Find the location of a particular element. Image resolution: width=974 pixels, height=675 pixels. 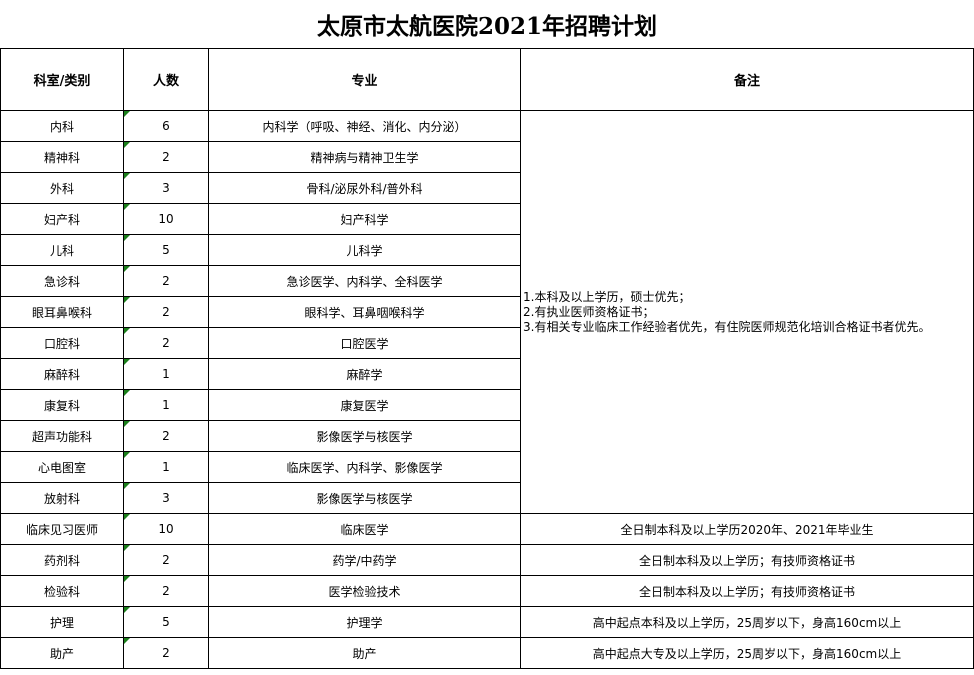

dept-cell: 护理 is located at coordinates (62, 622).